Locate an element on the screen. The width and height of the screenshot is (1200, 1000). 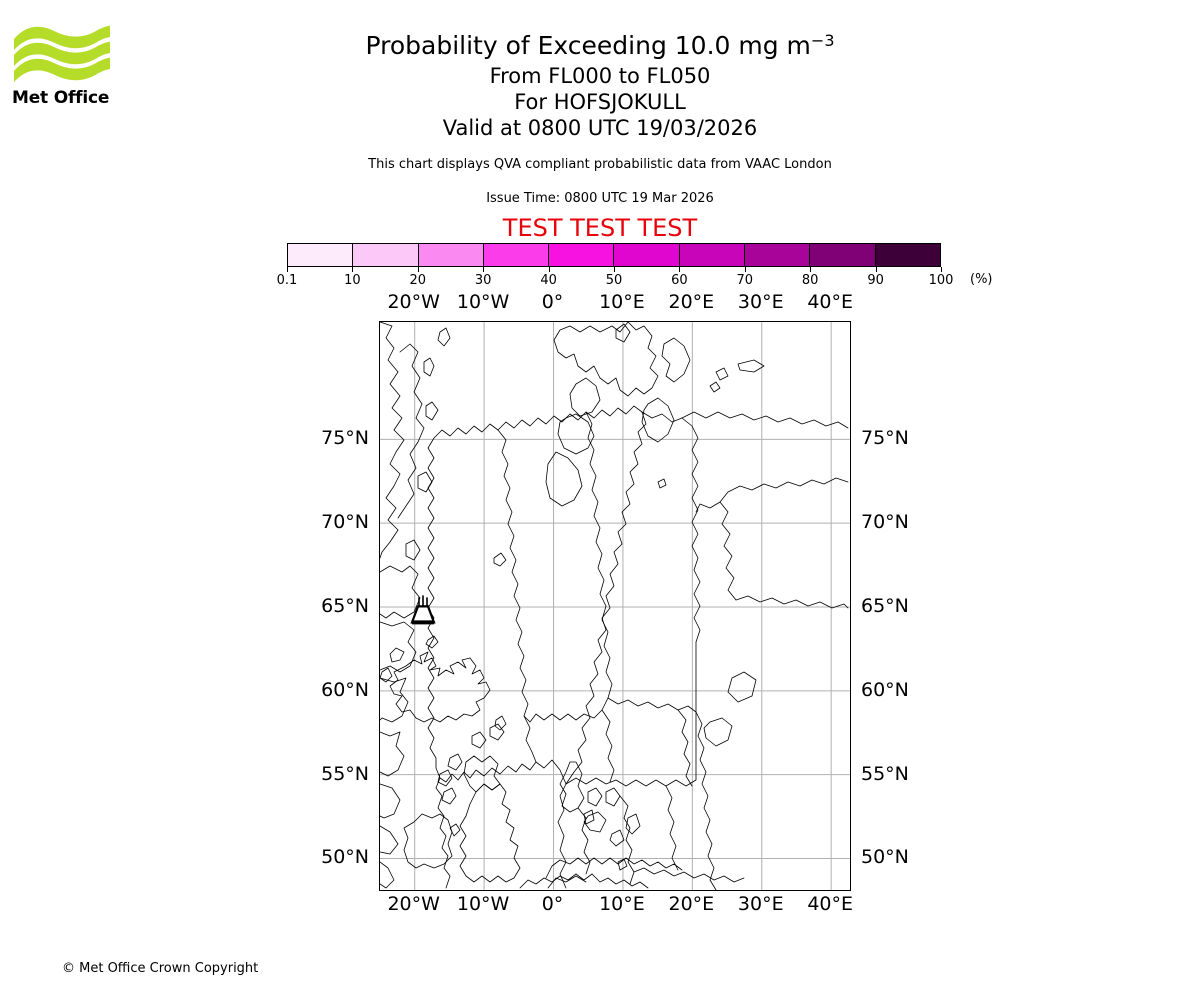
lon-label-top-2: 0° is located at coordinates (552, 302).